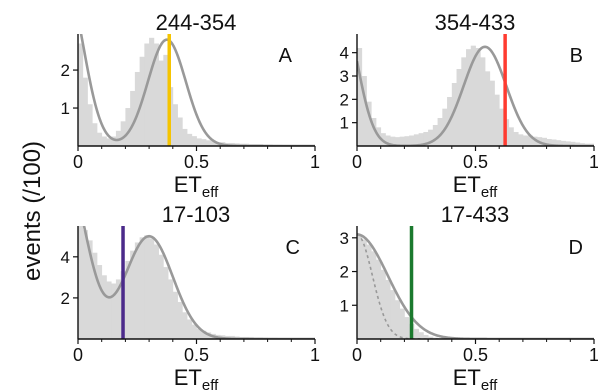 The width and height of the screenshot is (598, 390). Describe the element at coordinates (196, 90) in the screenshot. I see `panel-a-plot-area` at that location.